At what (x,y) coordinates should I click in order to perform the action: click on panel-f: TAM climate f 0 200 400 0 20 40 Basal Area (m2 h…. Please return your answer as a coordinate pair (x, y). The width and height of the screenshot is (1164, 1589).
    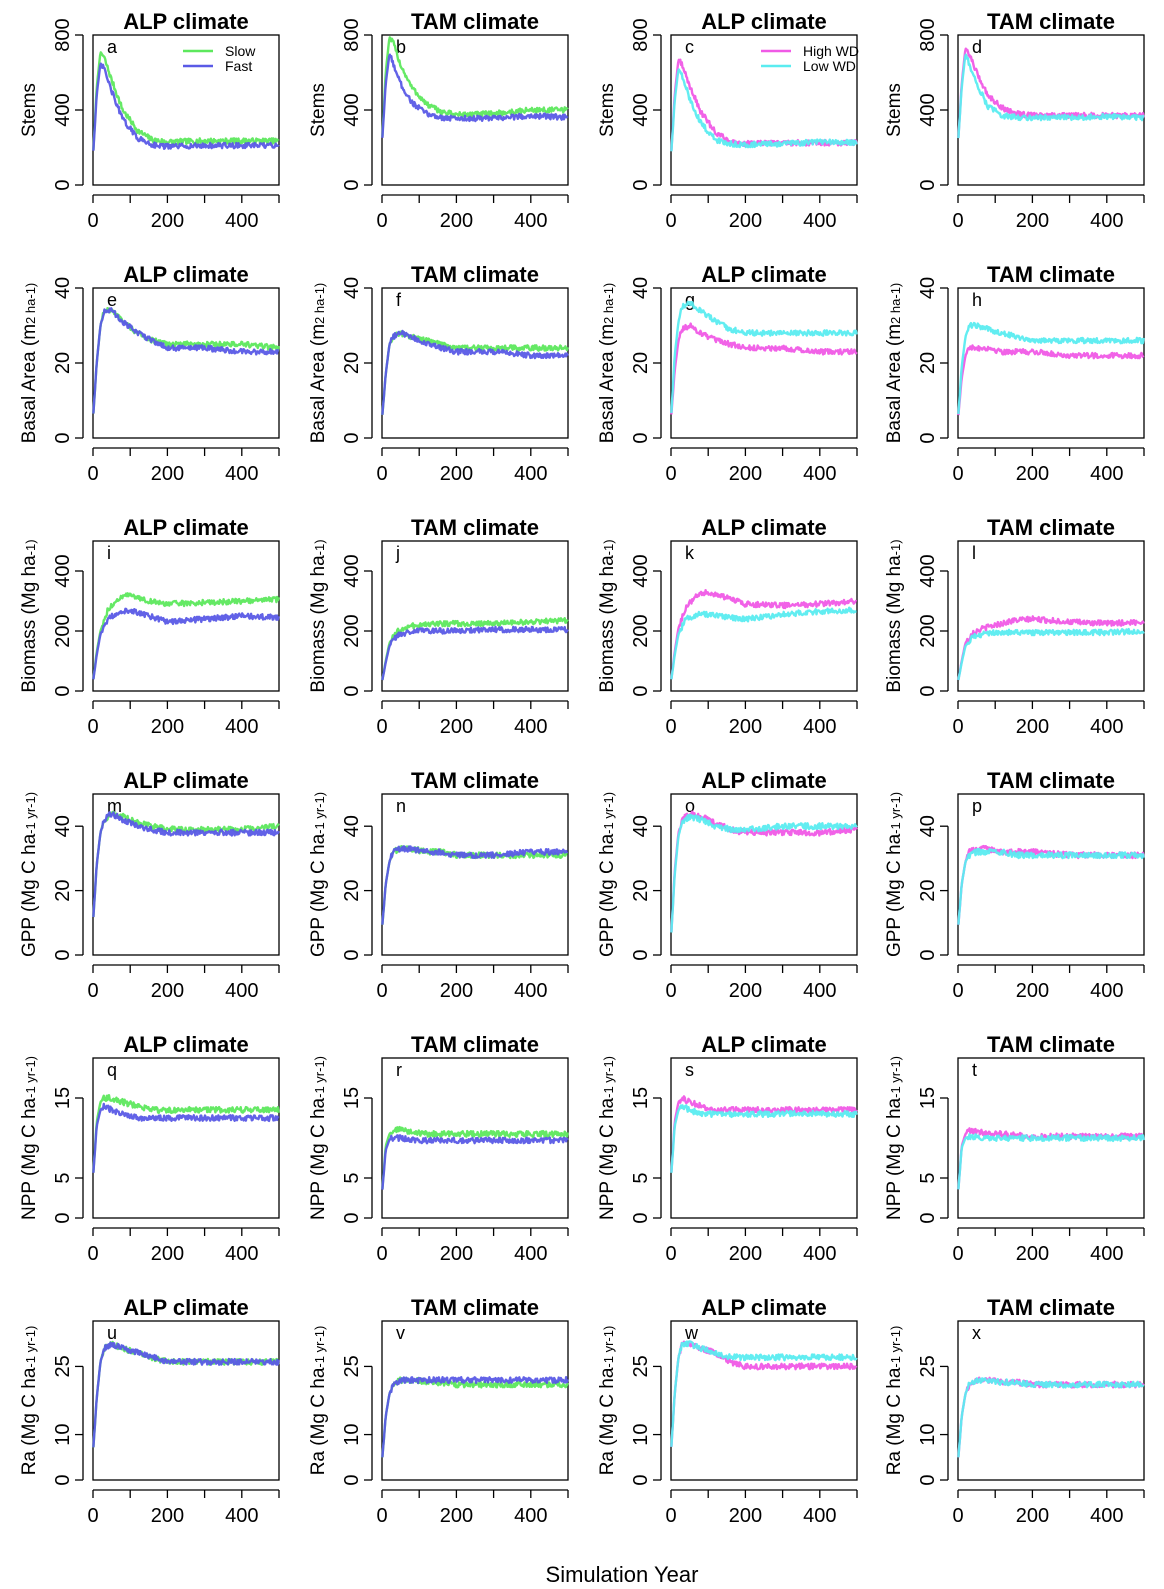
    Looking at the image, I should click on (438, 373).